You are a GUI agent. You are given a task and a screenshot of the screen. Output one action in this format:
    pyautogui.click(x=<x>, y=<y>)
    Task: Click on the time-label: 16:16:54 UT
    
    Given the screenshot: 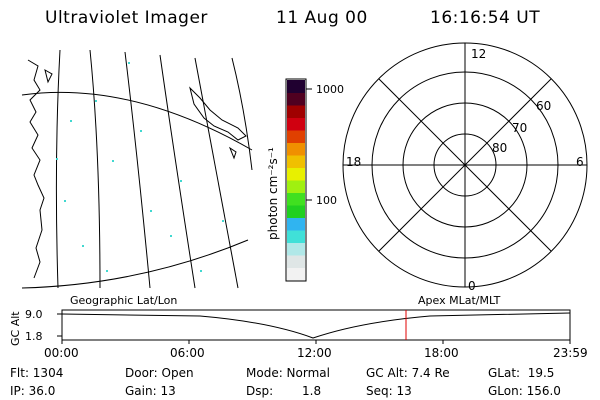 What is the action you would take?
    pyautogui.click(x=485, y=18)
    